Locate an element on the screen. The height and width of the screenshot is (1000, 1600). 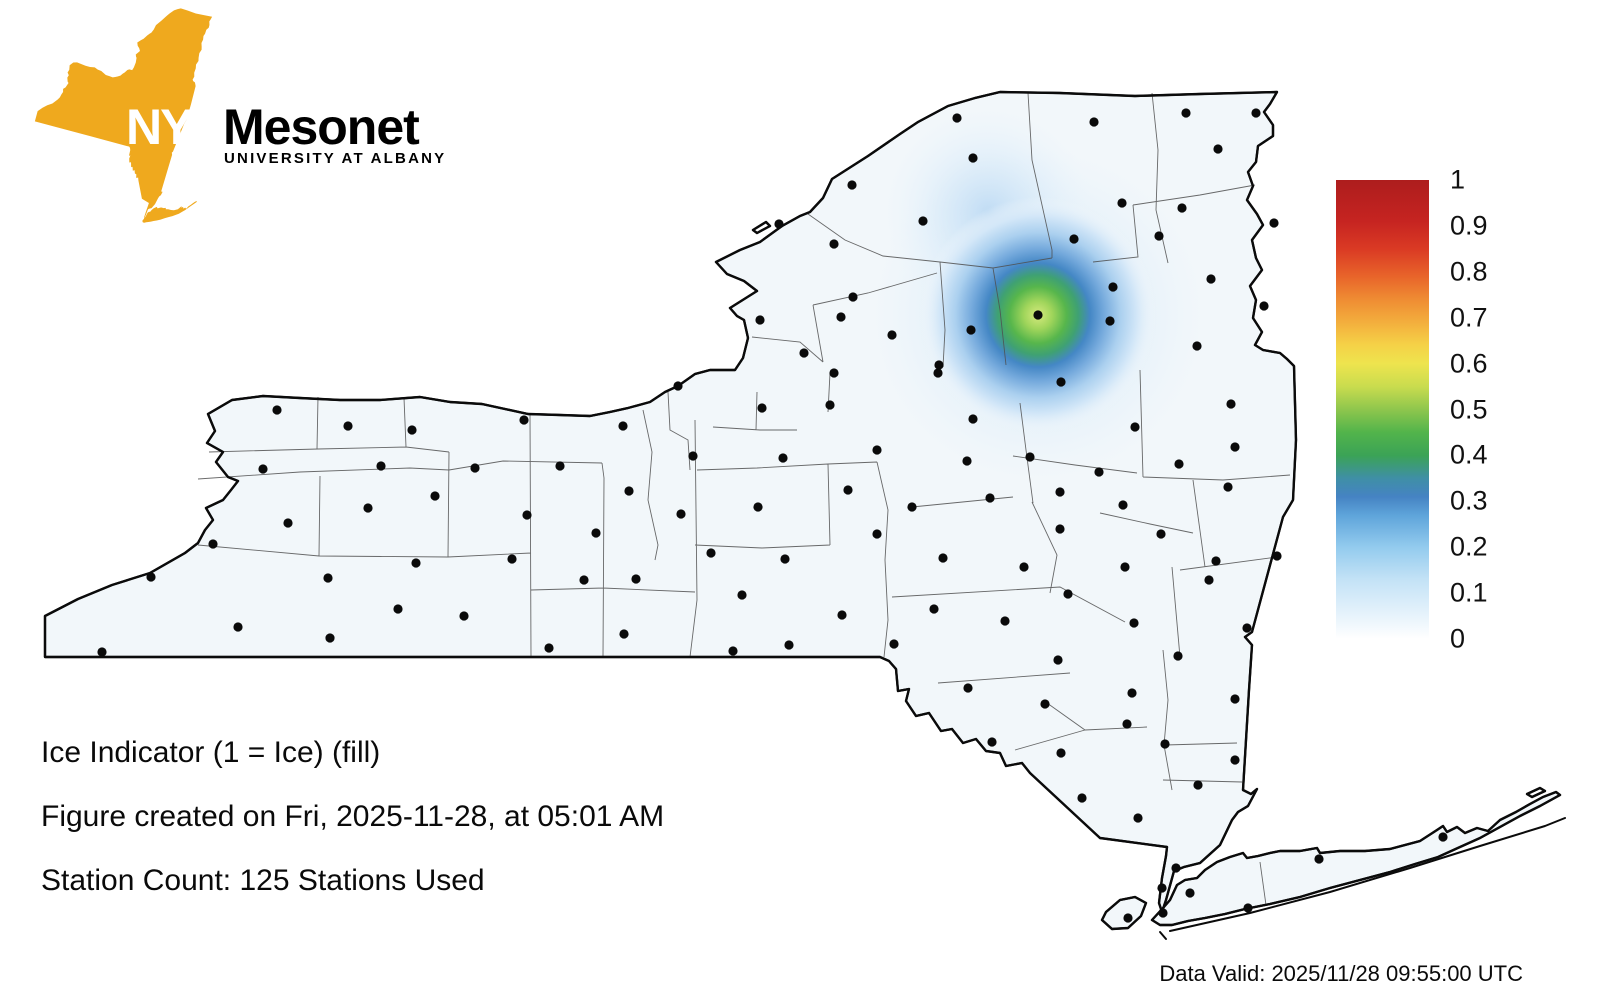
colorbar-tick: 0 is located at coordinates (1458, 638).